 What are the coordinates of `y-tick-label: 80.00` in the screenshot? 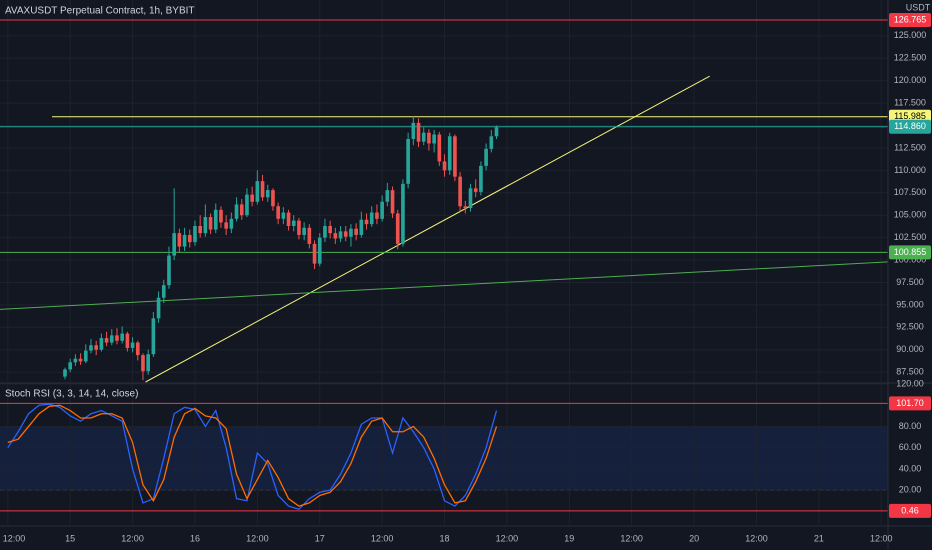 It's located at (910, 426).